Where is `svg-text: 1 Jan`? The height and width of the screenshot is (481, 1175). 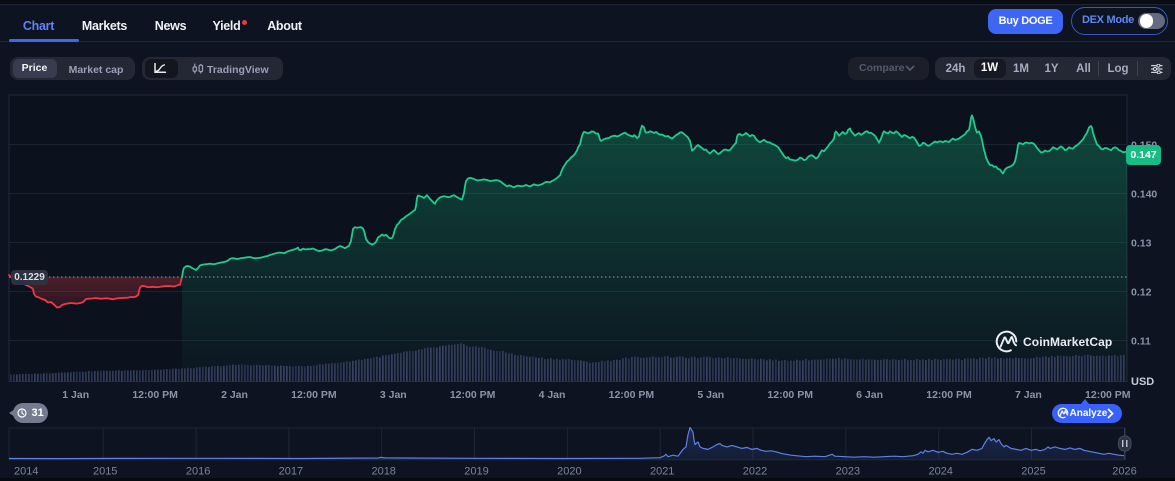 svg-text: 1 Jan is located at coordinates (75, 395).